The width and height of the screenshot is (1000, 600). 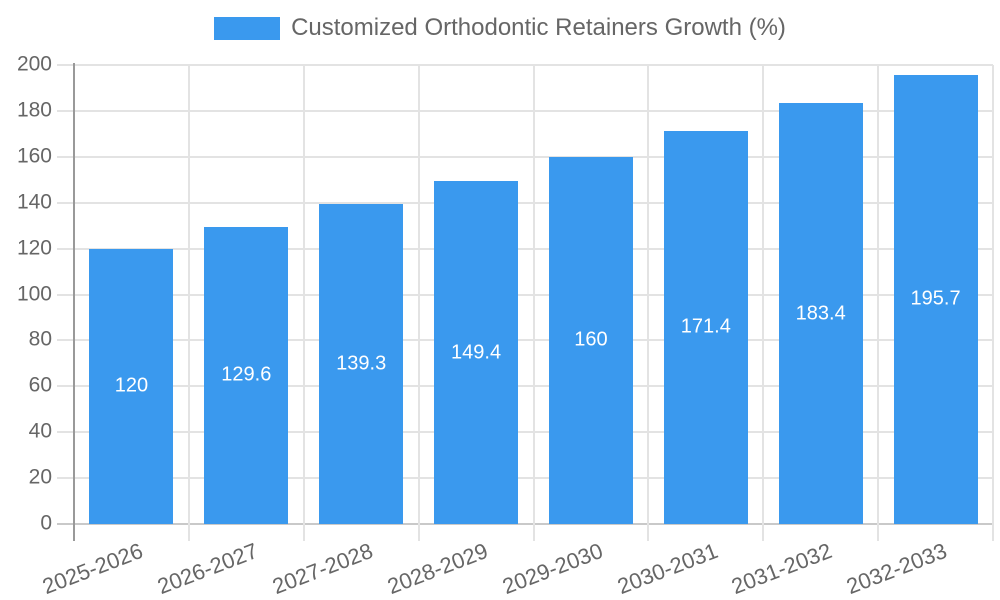 What do you see at coordinates (208, 569) in the screenshot?
I see `x-axis-tick-label: 2026-2027` at bounding box center [208, 569].